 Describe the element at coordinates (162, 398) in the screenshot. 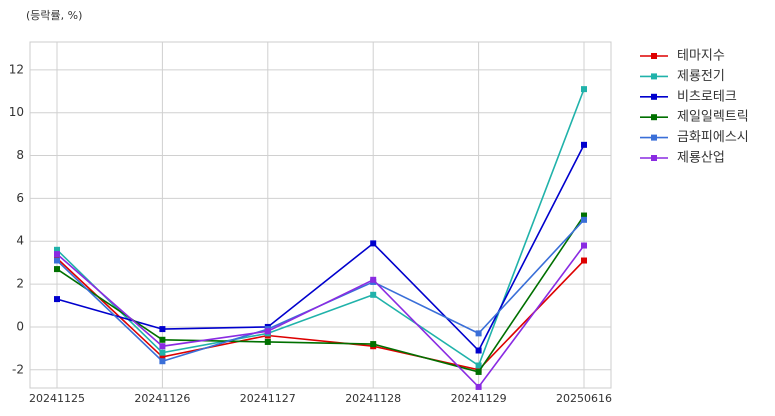

I see `x-tick-label: 20241126` at that location.